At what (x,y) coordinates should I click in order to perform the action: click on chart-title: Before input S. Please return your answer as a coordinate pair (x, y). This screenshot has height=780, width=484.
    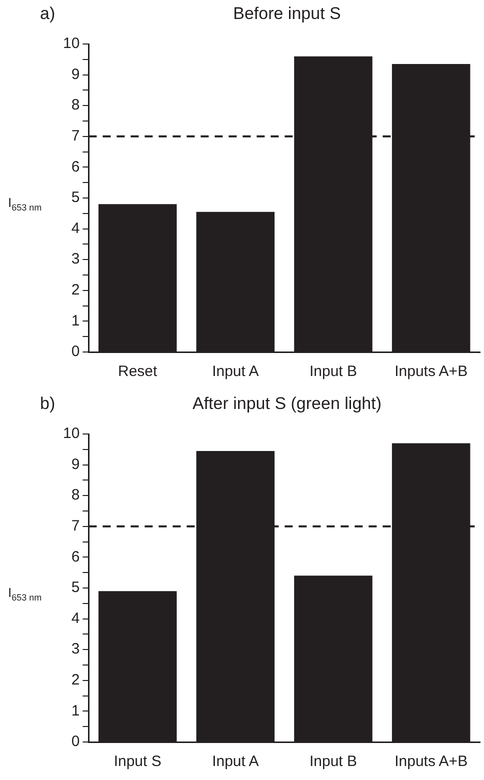
    Looking at the image, I should click on (287, 14).